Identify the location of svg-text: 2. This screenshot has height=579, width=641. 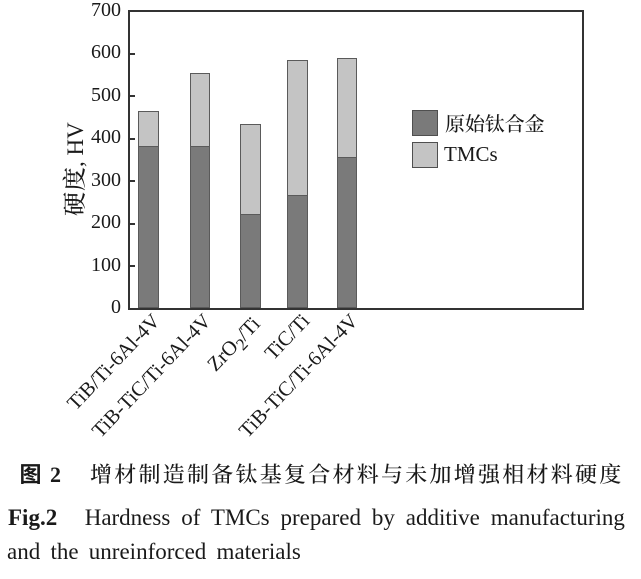
(55, 474).